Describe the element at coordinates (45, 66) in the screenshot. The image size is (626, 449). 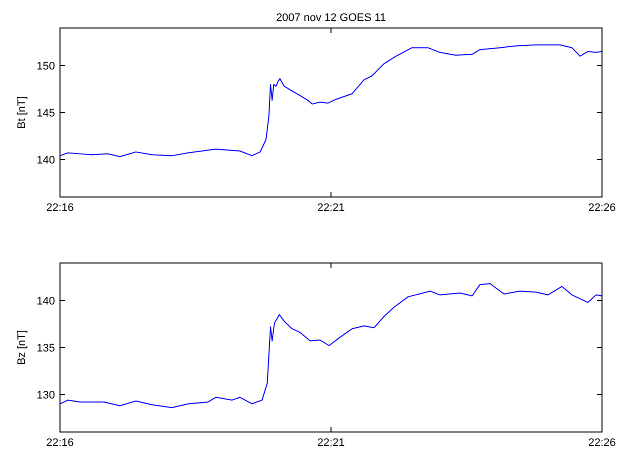
I see `y-tick-label: 150` at that location.